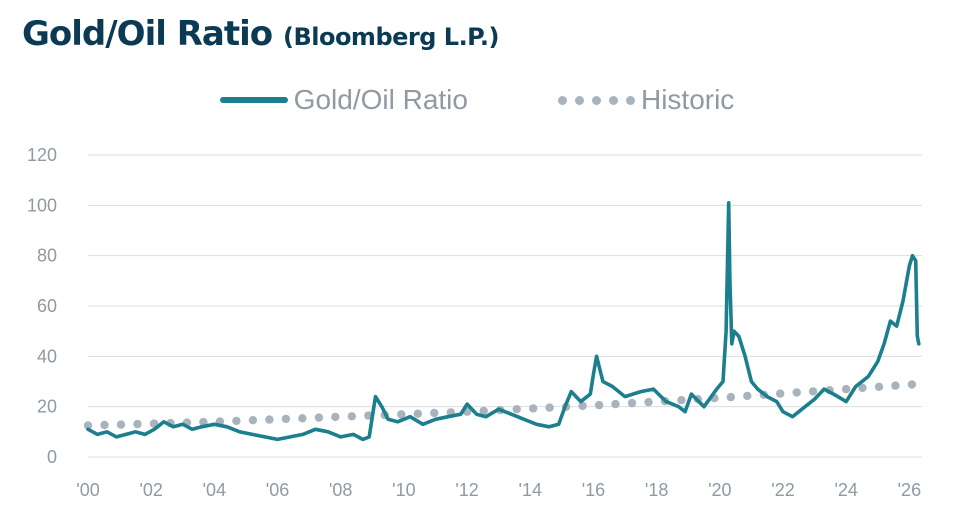 The width and height of the screenshot is (954, 526). Describe the element at coordinates (782, 490) in the screenshot. I see `x-tick-label-2022: '22` at that location.